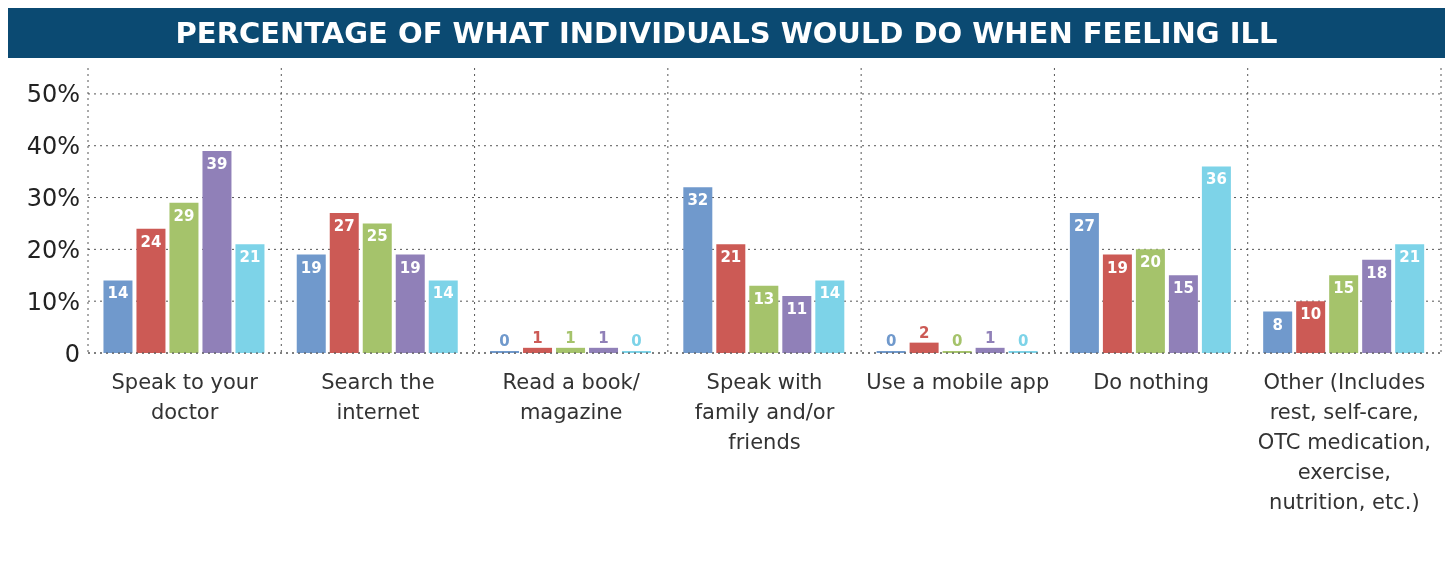 Image resolution: width=1453 pixels, height=582 pixels. Describe the element at coordinates (217, 163) in the screenshot. I see `data-label: 39` at that location.